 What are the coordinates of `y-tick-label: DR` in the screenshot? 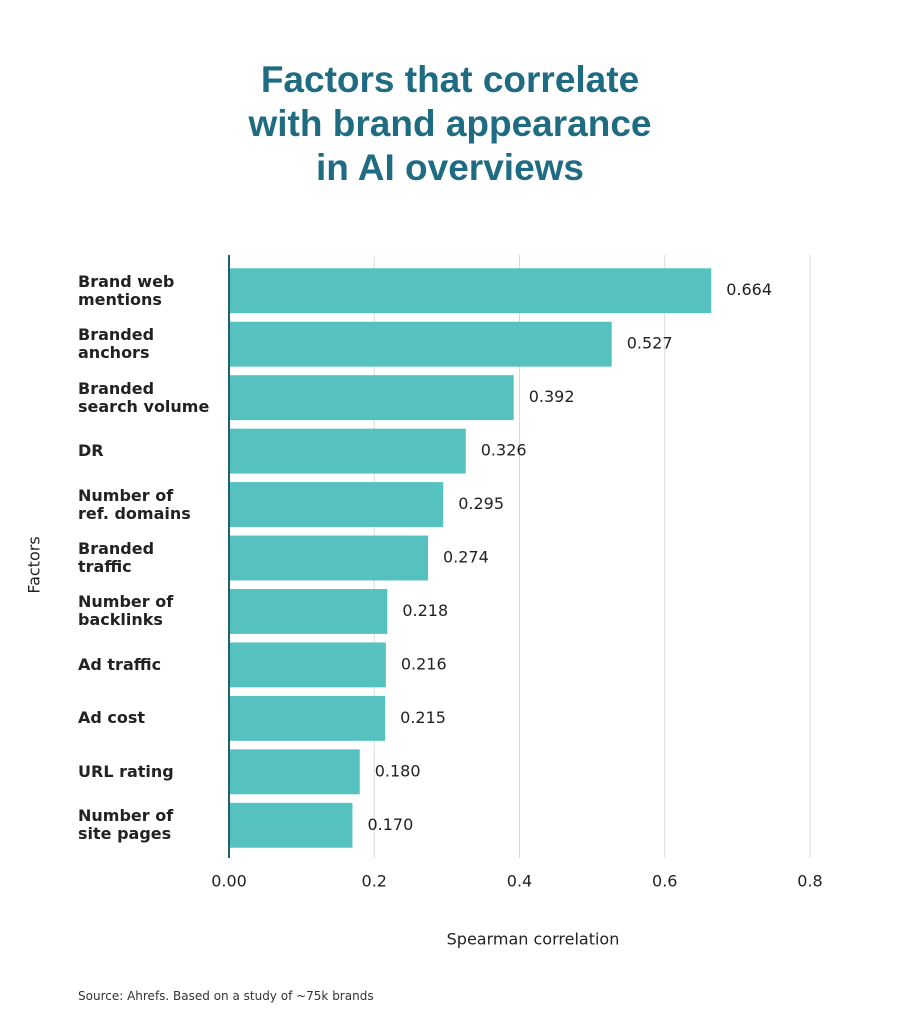 It's located at (91, 451).